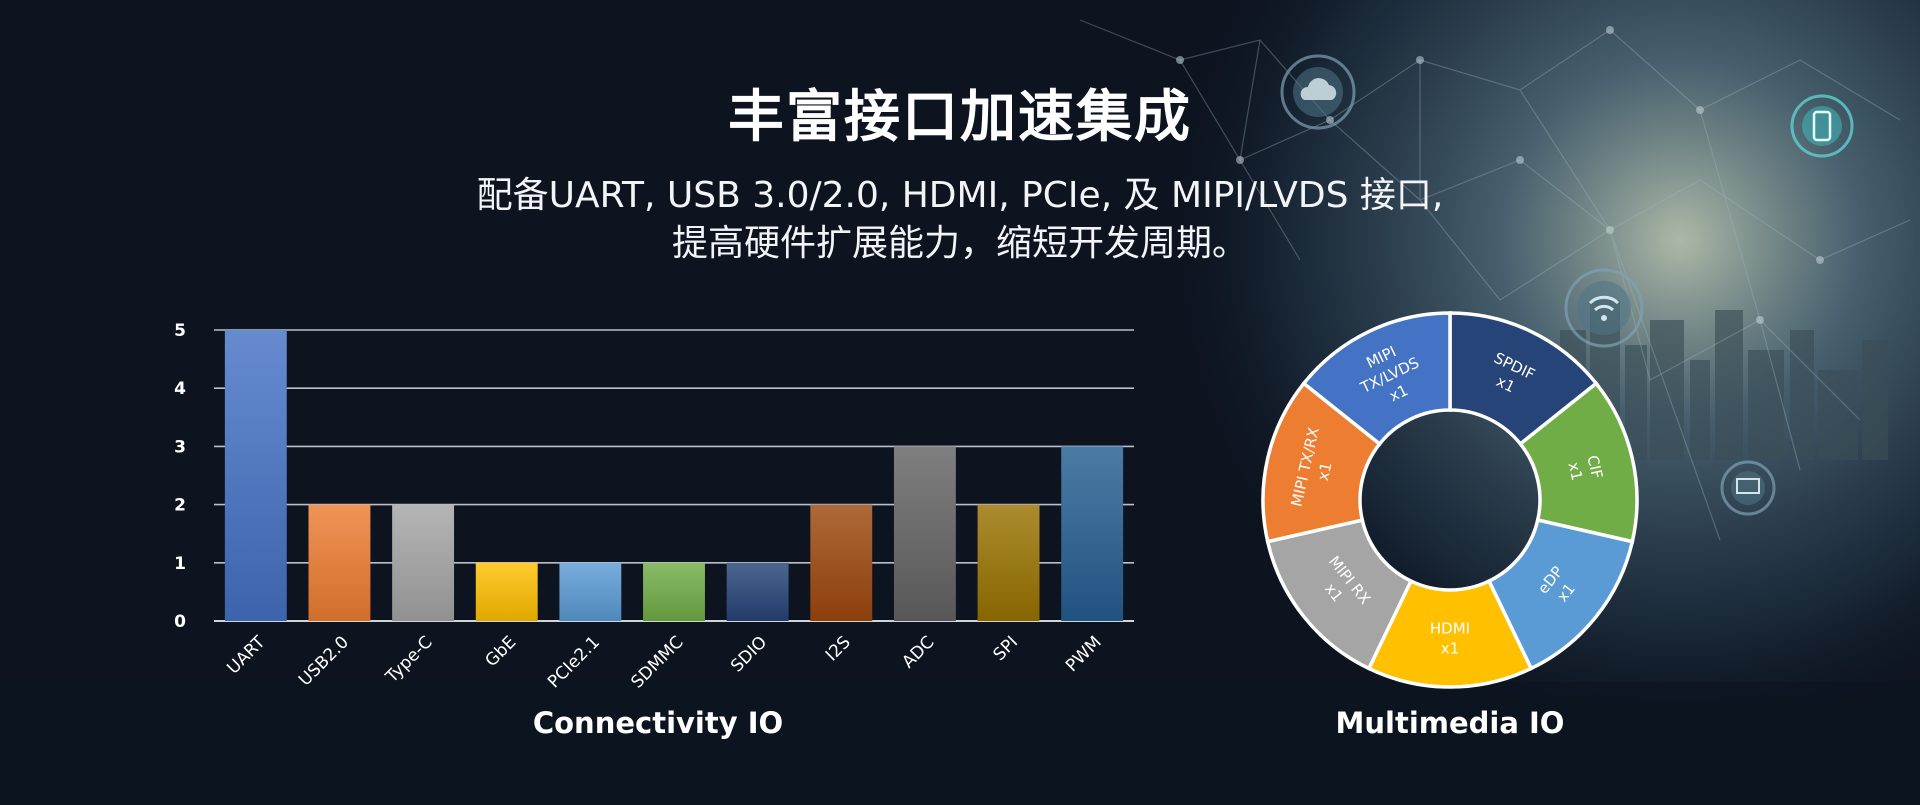 This screenshot has width=1920, height=805. Describe the element at coordinates (1008, 562) in the screenshot. I see `bar-spi` at that location.